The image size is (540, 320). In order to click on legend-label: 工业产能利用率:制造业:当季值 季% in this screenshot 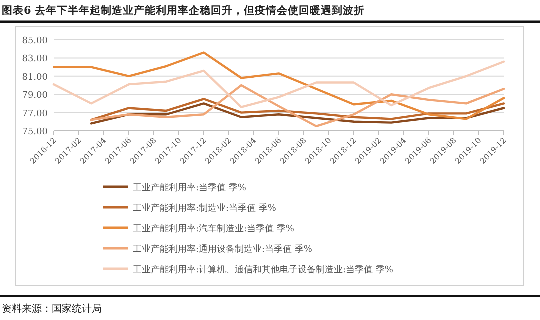, I will do `click(205, 208)`.